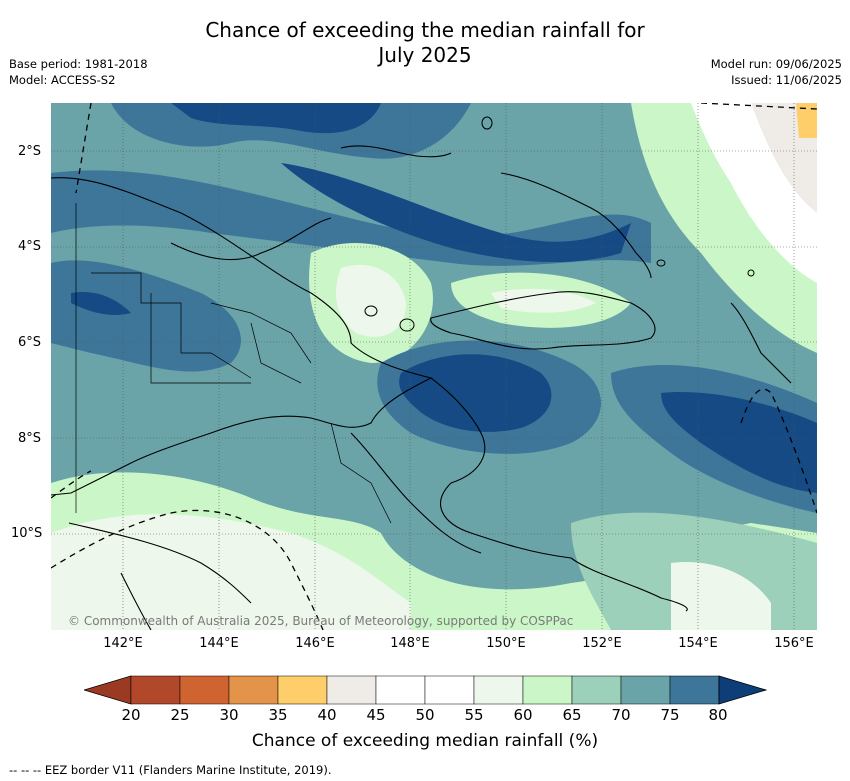 This screenshot has height=781, width=850. Describe the element at coordinates (108, 690) in the screenshot. I see `colorbar-under-arrow` at that location.